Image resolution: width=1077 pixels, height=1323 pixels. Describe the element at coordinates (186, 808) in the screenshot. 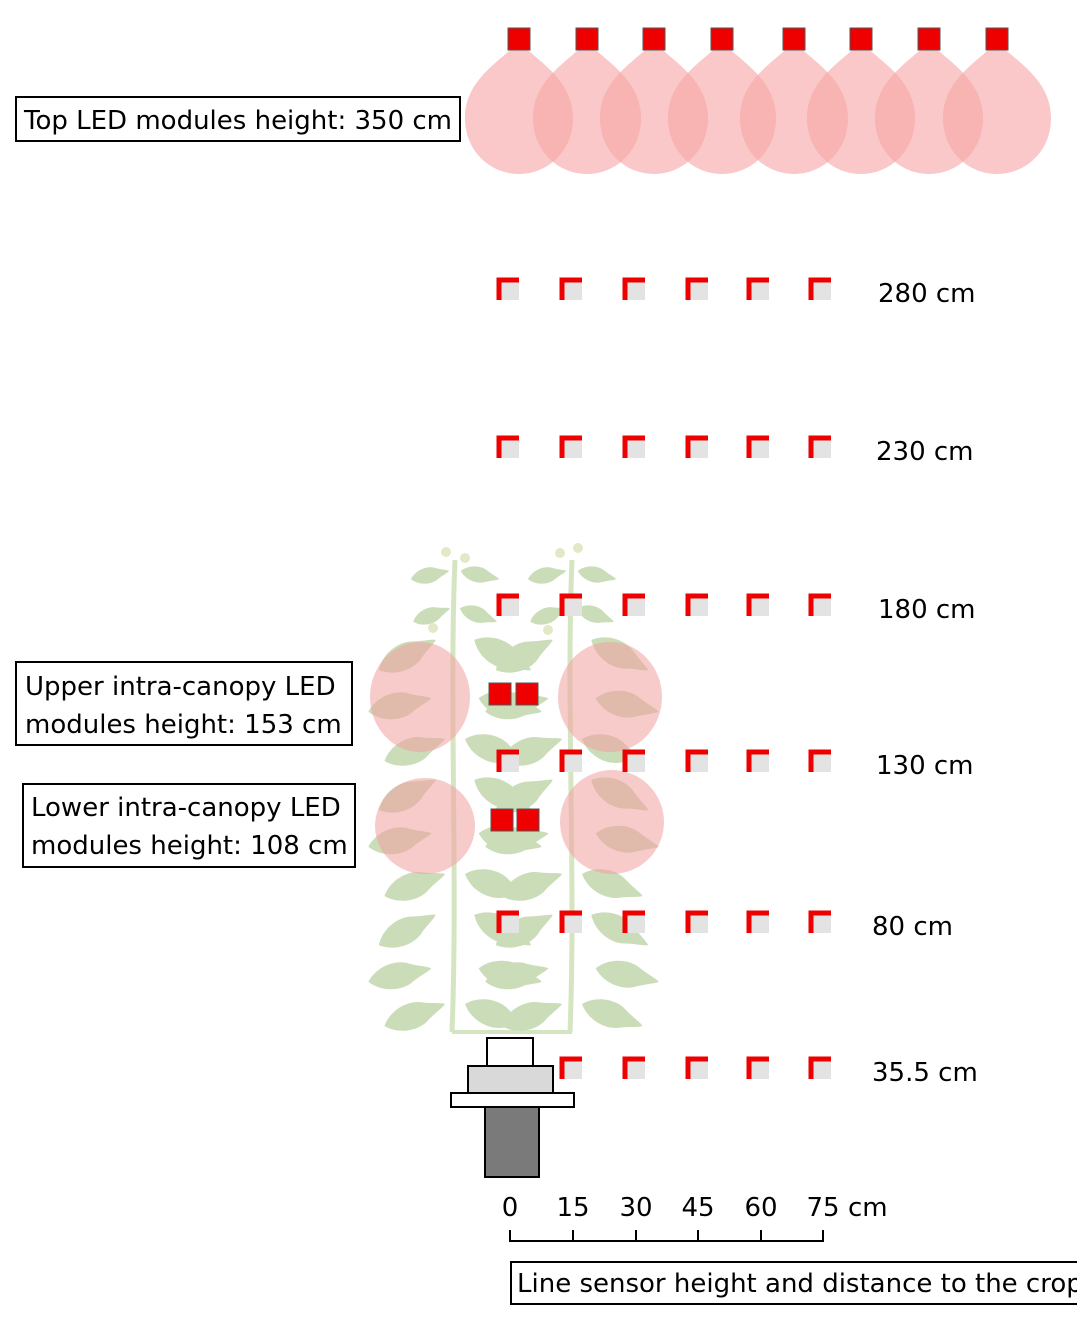

I see `lower-canopy-label-line1: Lower intra-canopy LED` at that location.